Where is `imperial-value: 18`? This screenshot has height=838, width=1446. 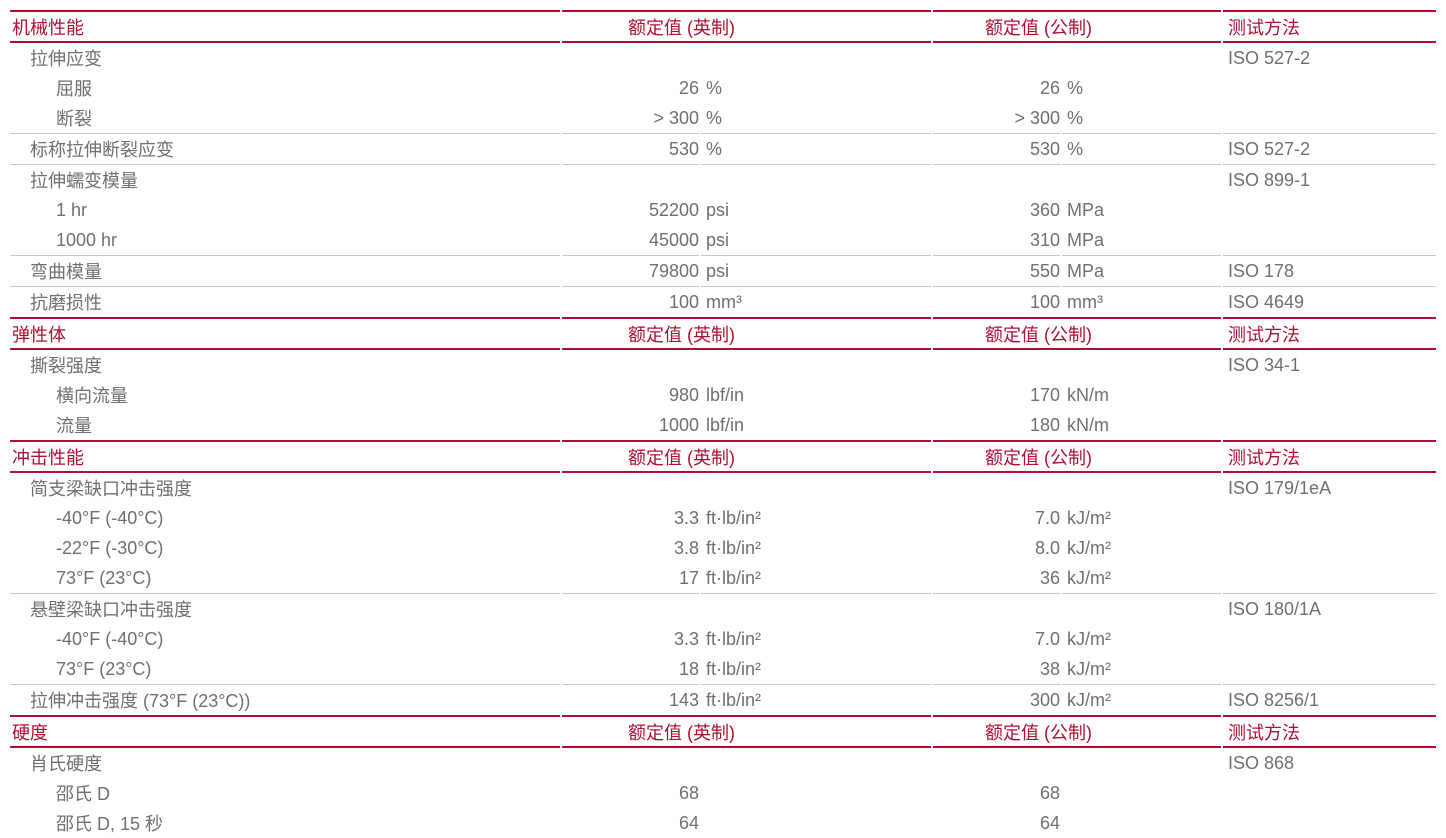 imperial-value: 18 is located at coordinates (688, 668).